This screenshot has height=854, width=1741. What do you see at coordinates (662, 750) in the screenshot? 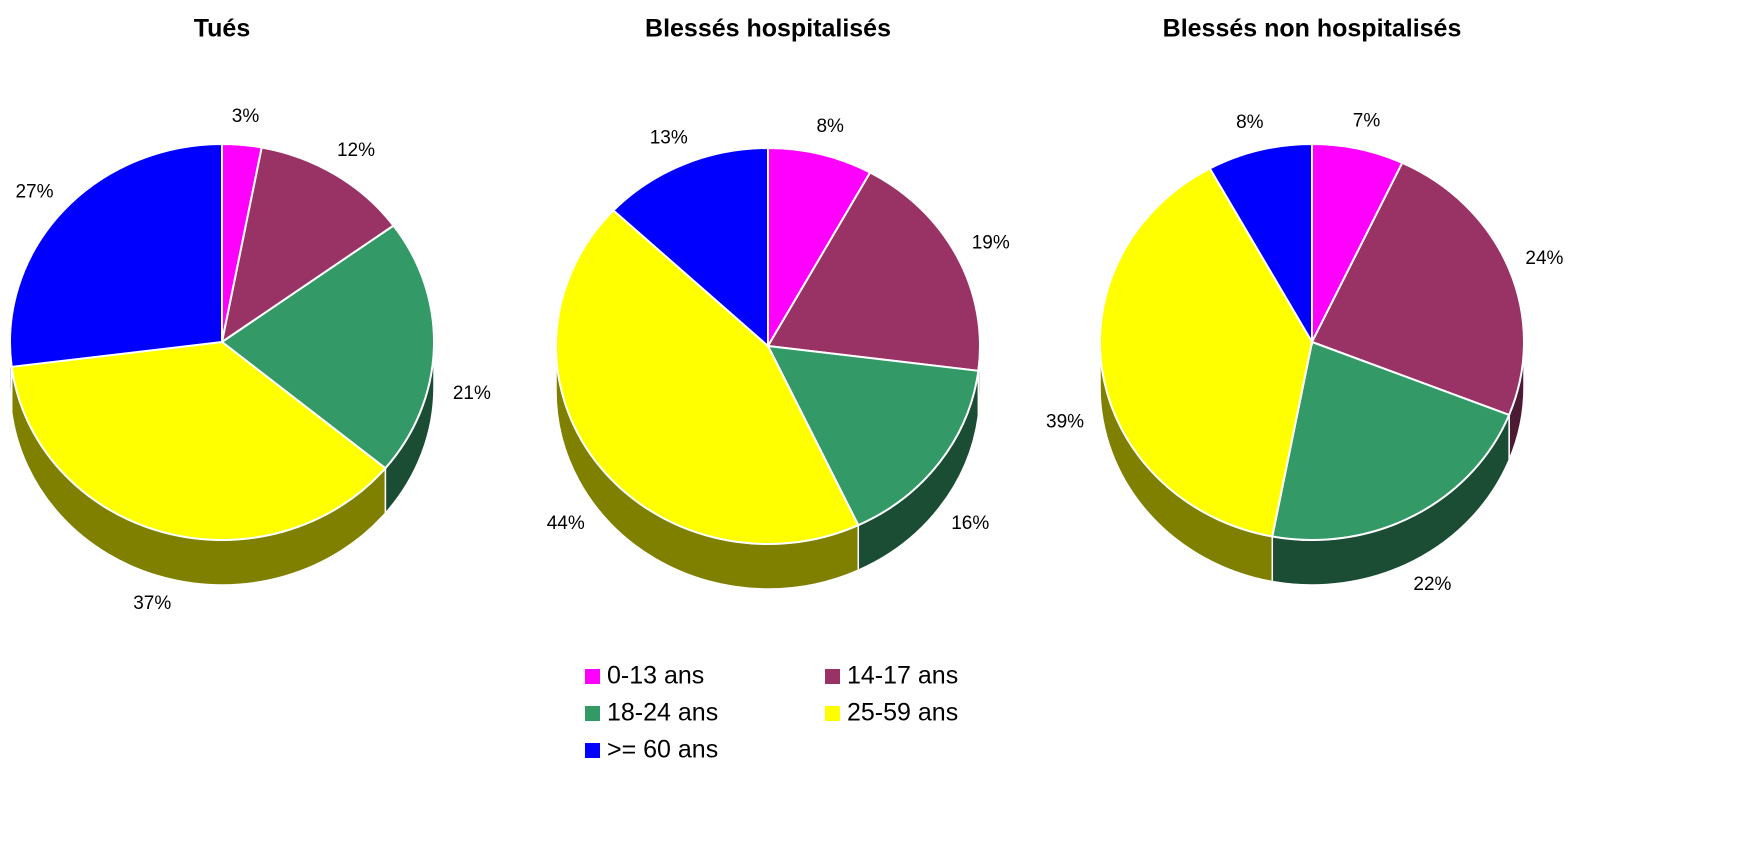
I see `legend-label: >= 60 ans` at bounding box center [662, 750].